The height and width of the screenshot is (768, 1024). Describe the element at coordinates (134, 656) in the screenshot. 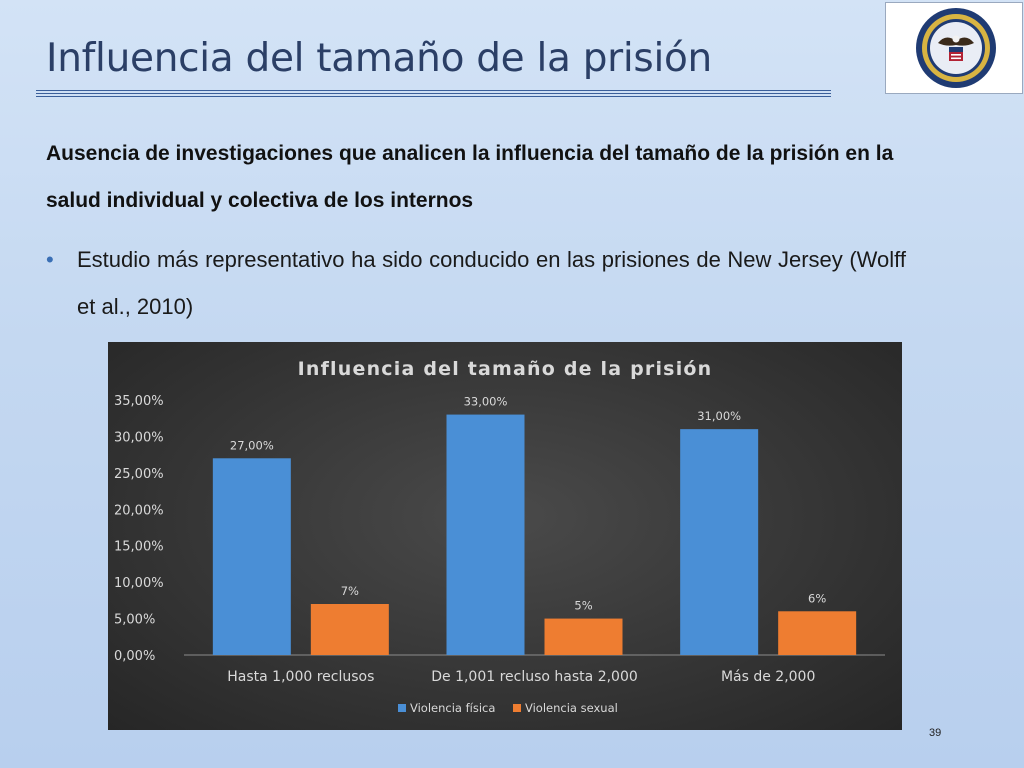

I see `y-tick-label: 0,00%` at that location.